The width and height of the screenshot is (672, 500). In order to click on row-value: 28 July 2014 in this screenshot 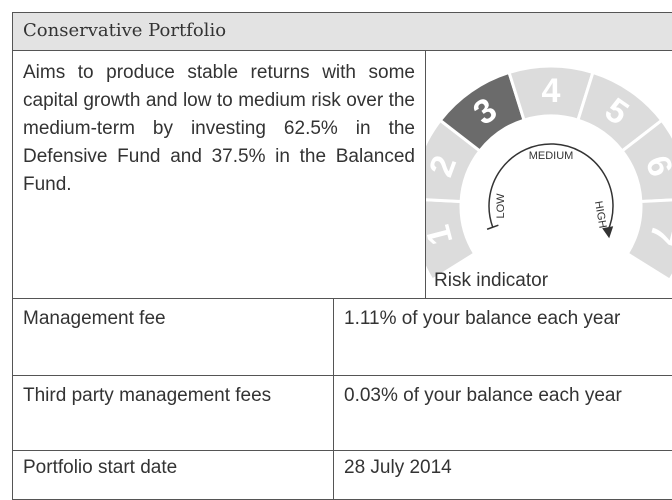, I will do `click(502, 475)`.